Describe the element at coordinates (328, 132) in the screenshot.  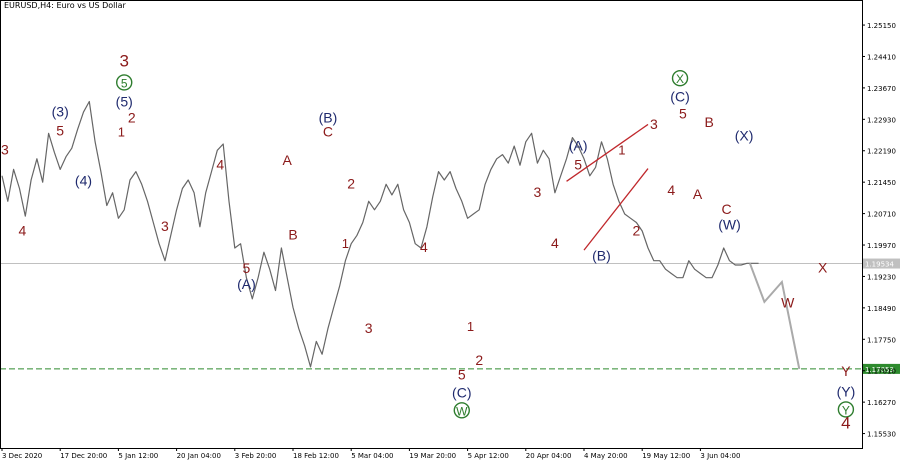
I see `wave-label-17: C` at that location.